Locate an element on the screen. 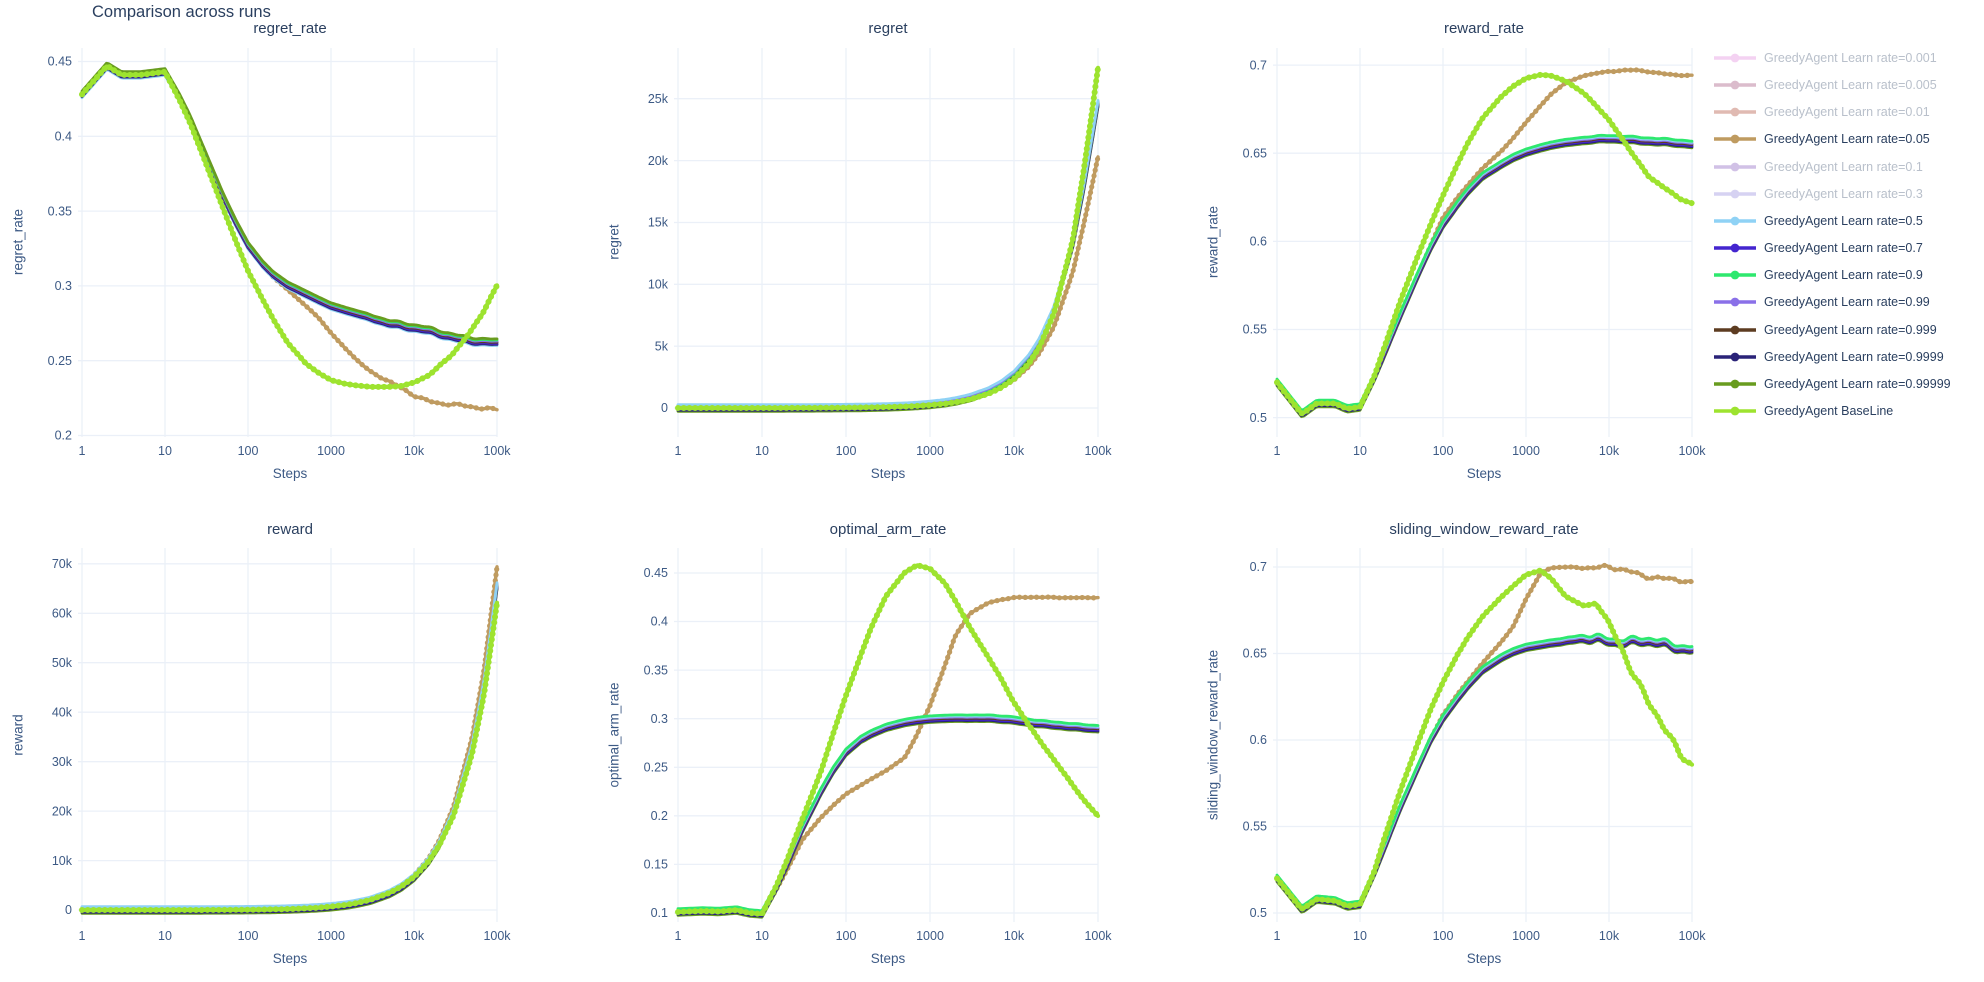 This screenshot has height=982, width=1984. y-axis-title-regret-rate: regret_rate is located at coordinates (18, 242).